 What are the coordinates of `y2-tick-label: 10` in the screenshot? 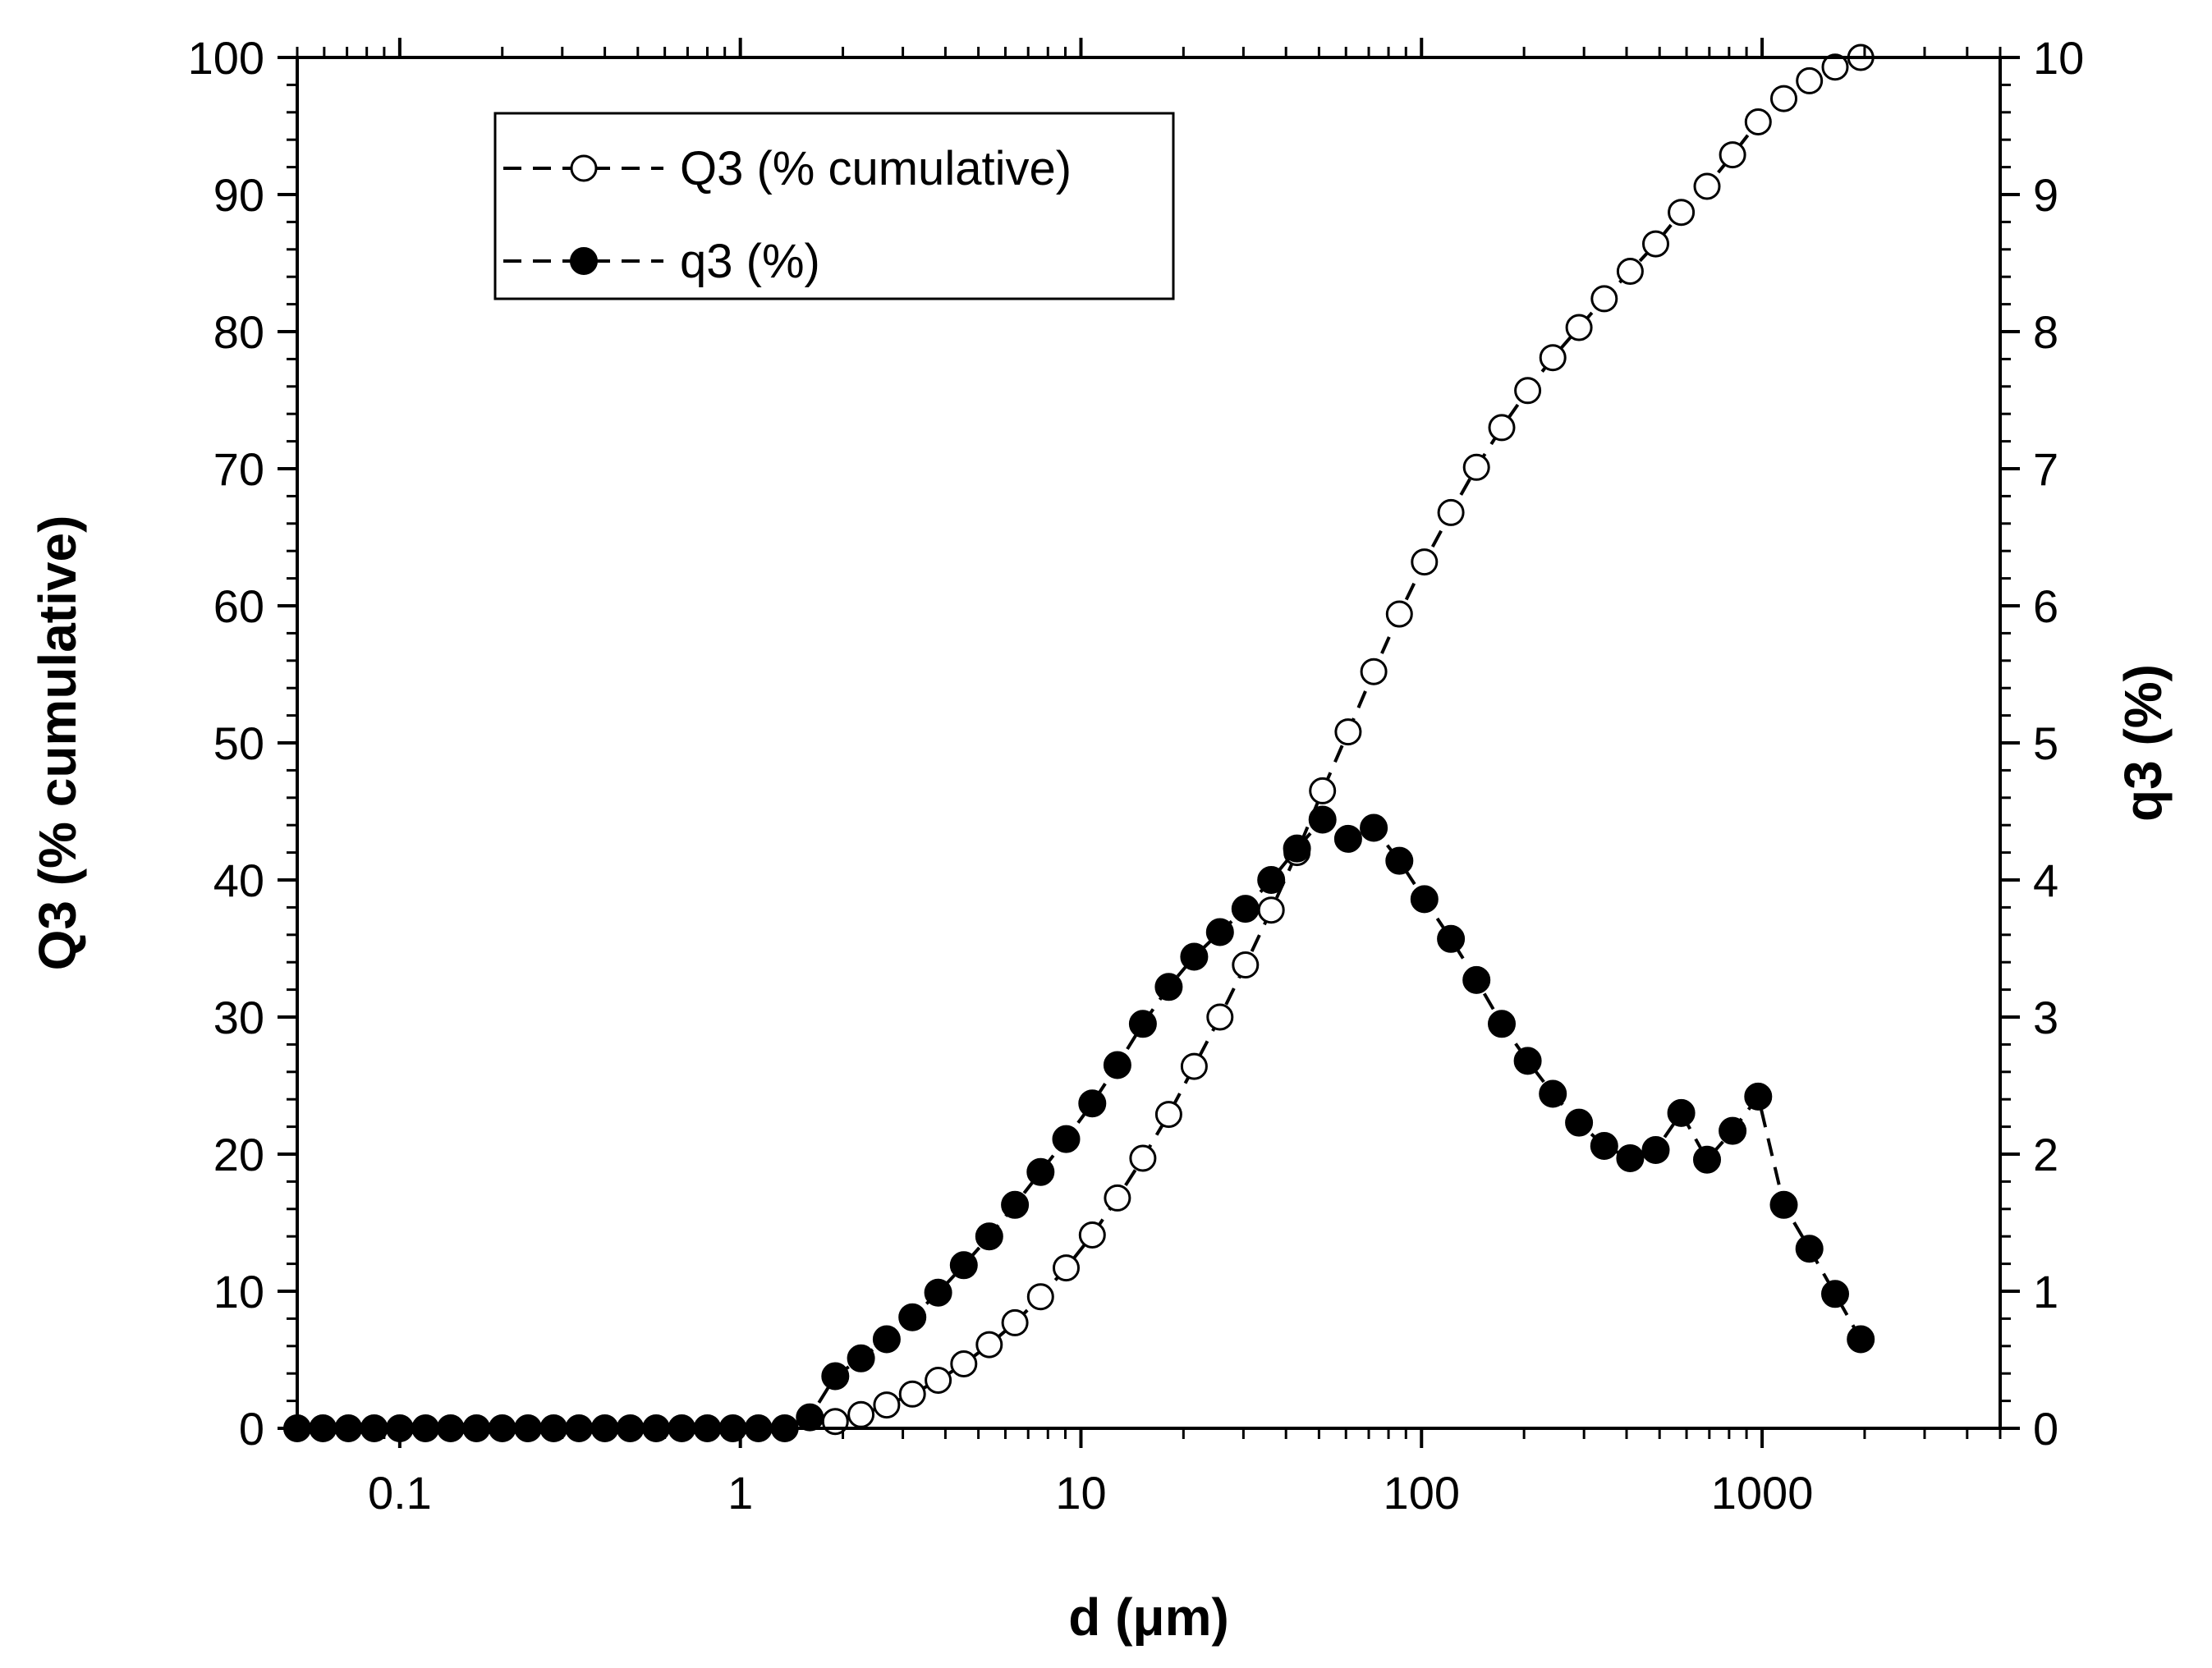 It's located at (2058, 58).